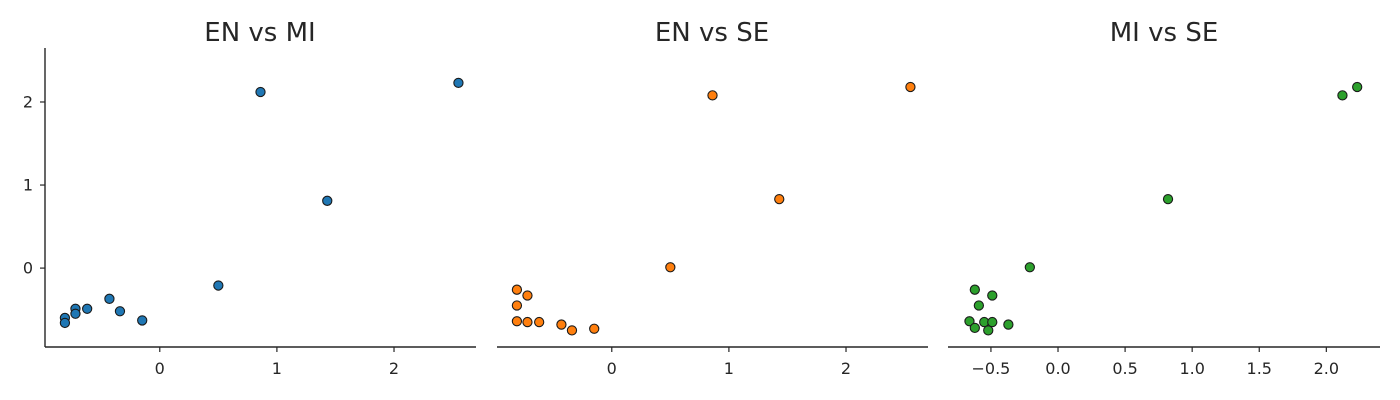 The height and width of the screenshot is (400, 1400). What do you see at coordinates (991, 368) in the screenshot?
I see `x-tick-label: −0.5` at bounding box center [991, 368].